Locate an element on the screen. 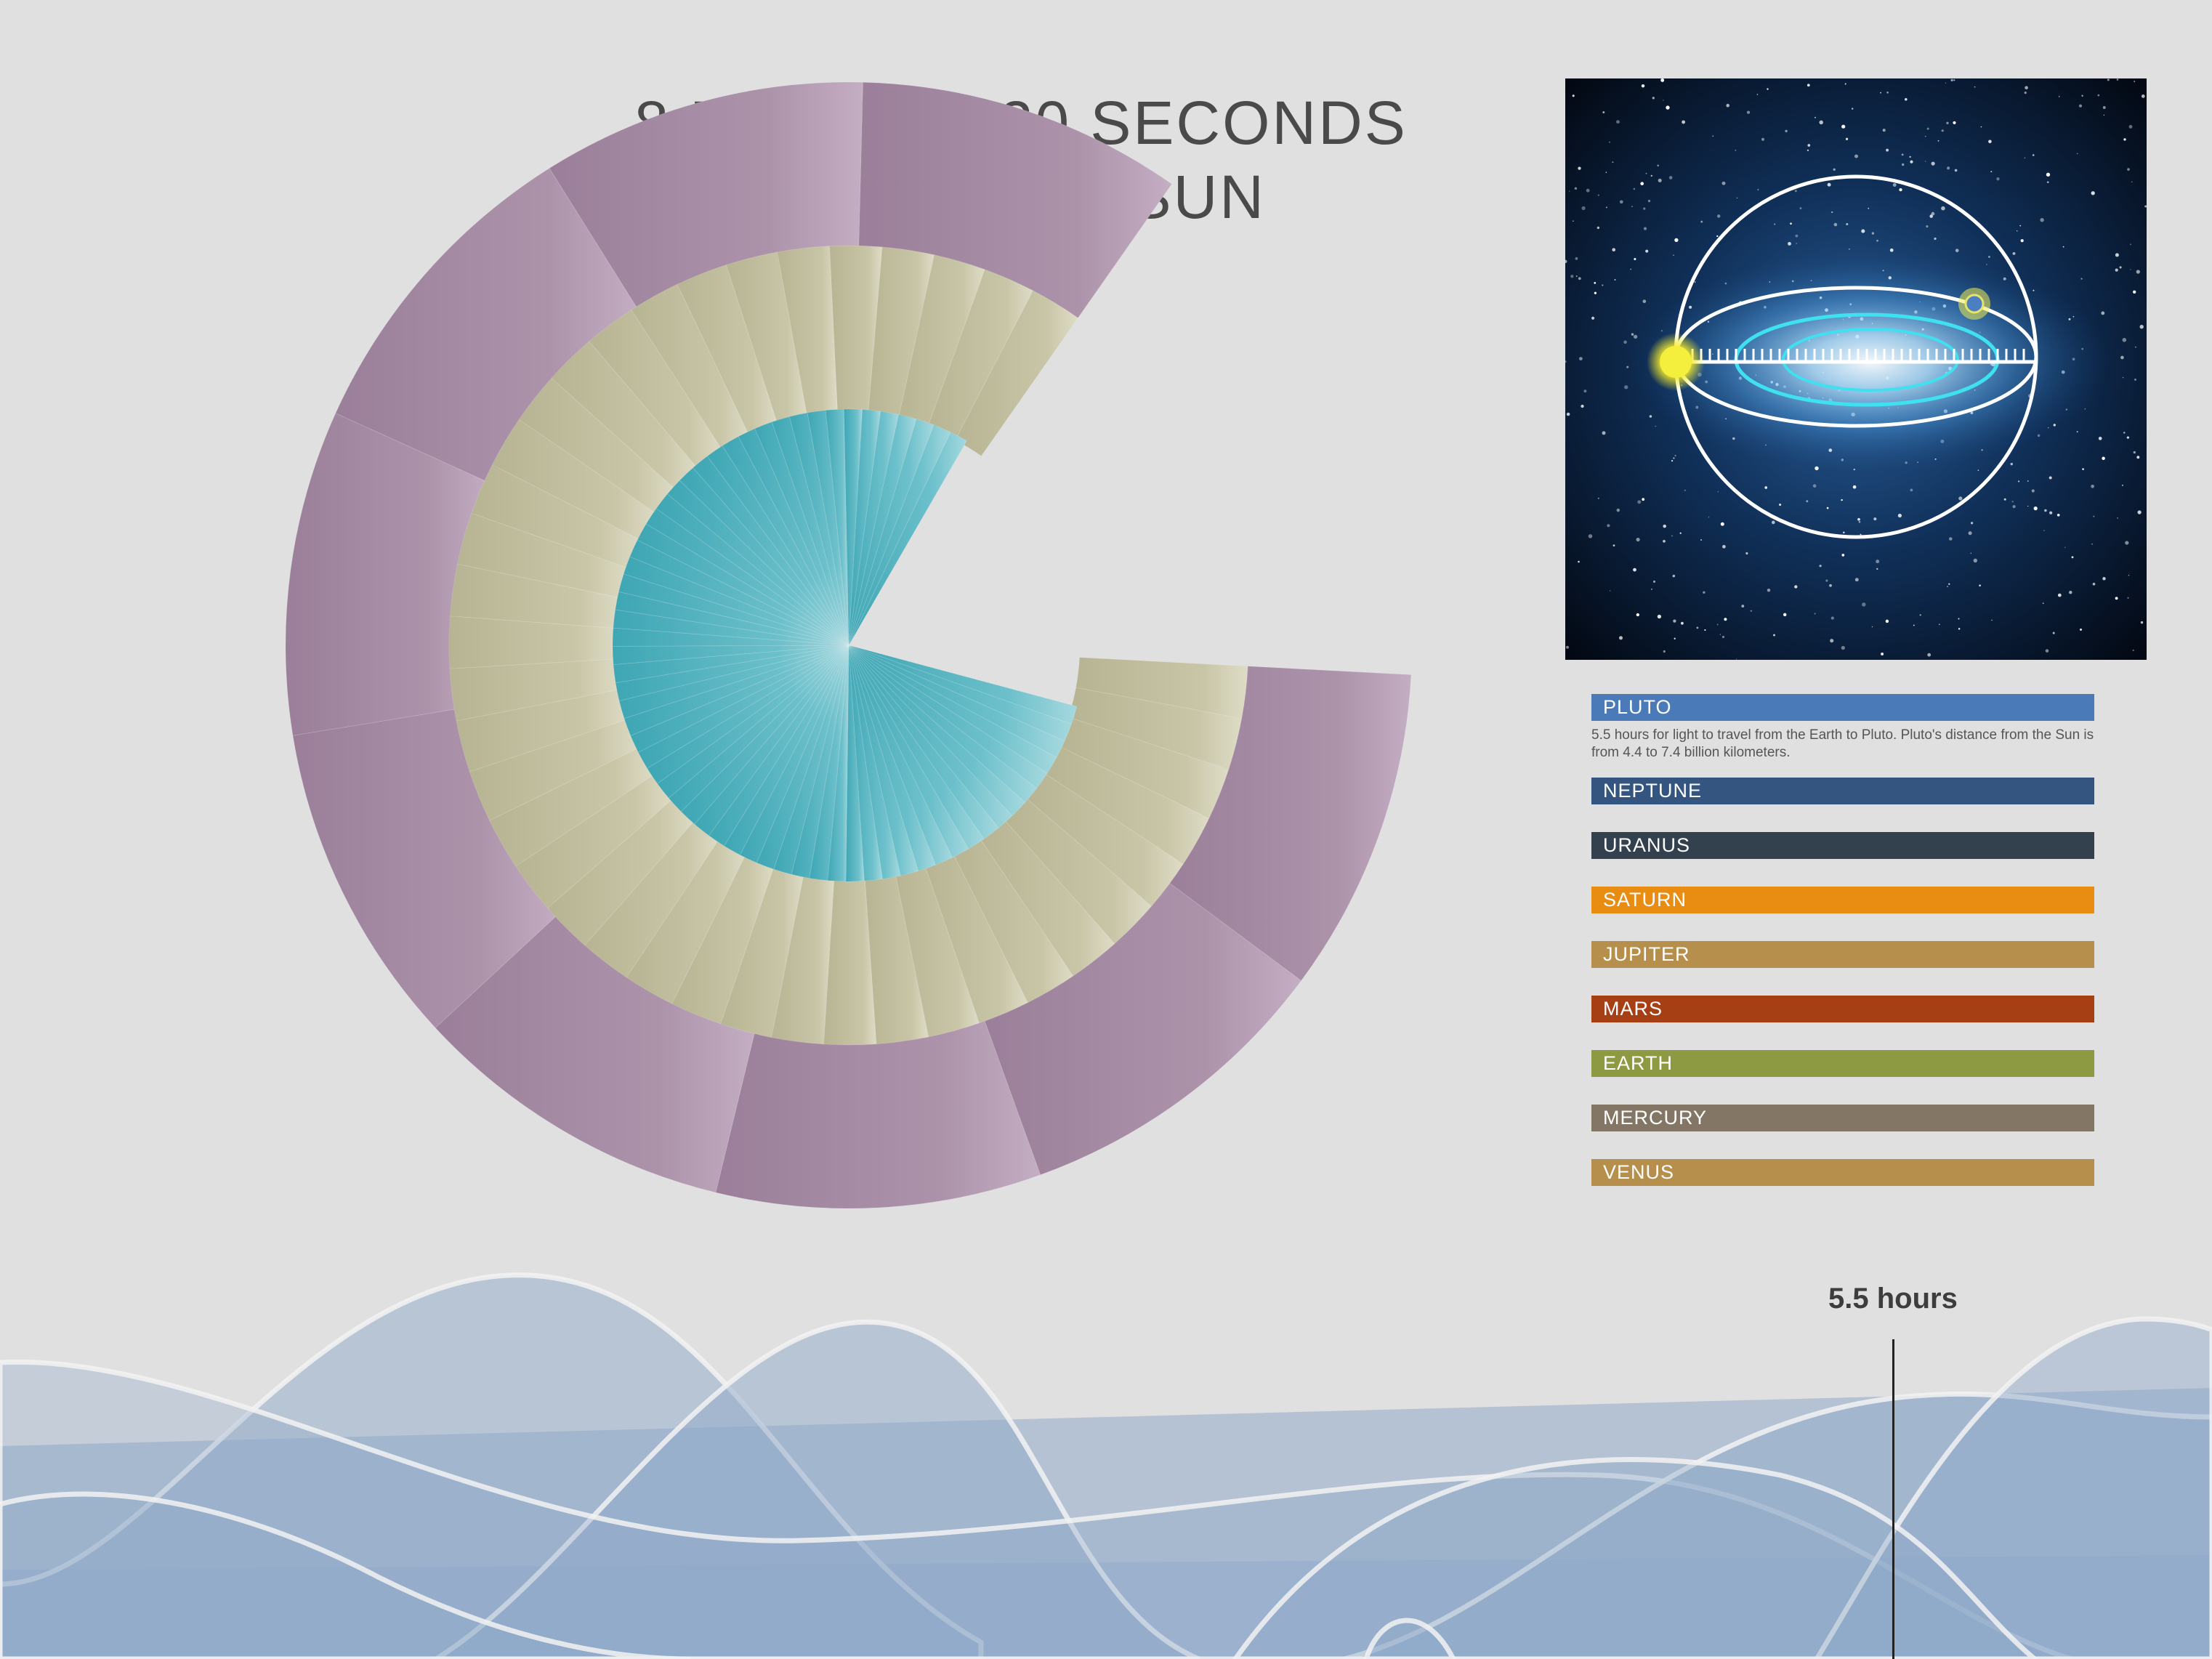  earth-icon is located at coordinates (1974, 304).